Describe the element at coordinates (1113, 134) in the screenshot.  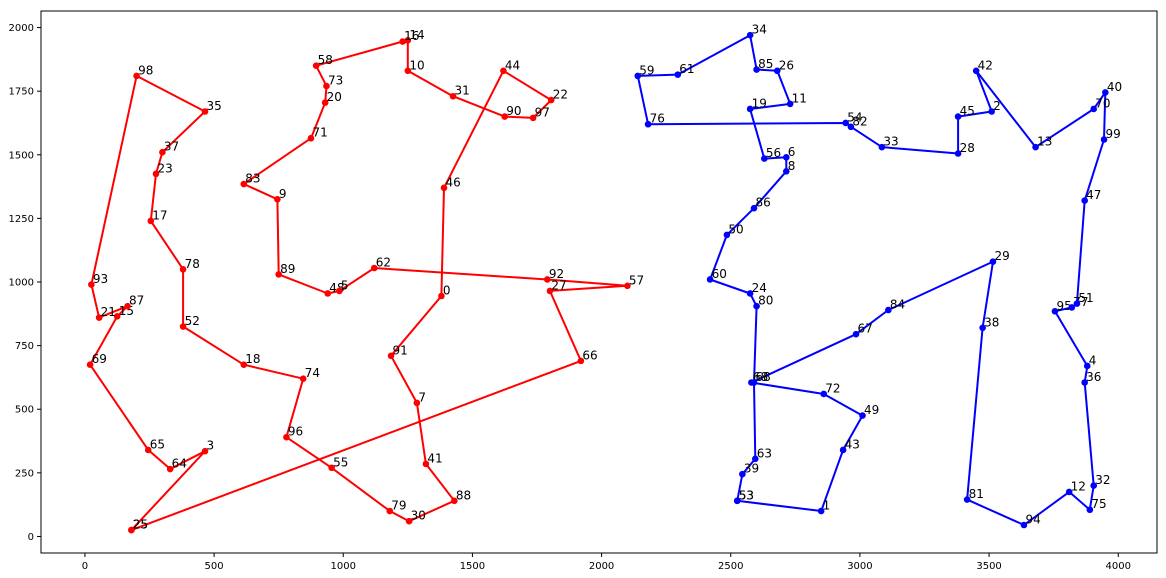
I see `point-label: 99` at that location.